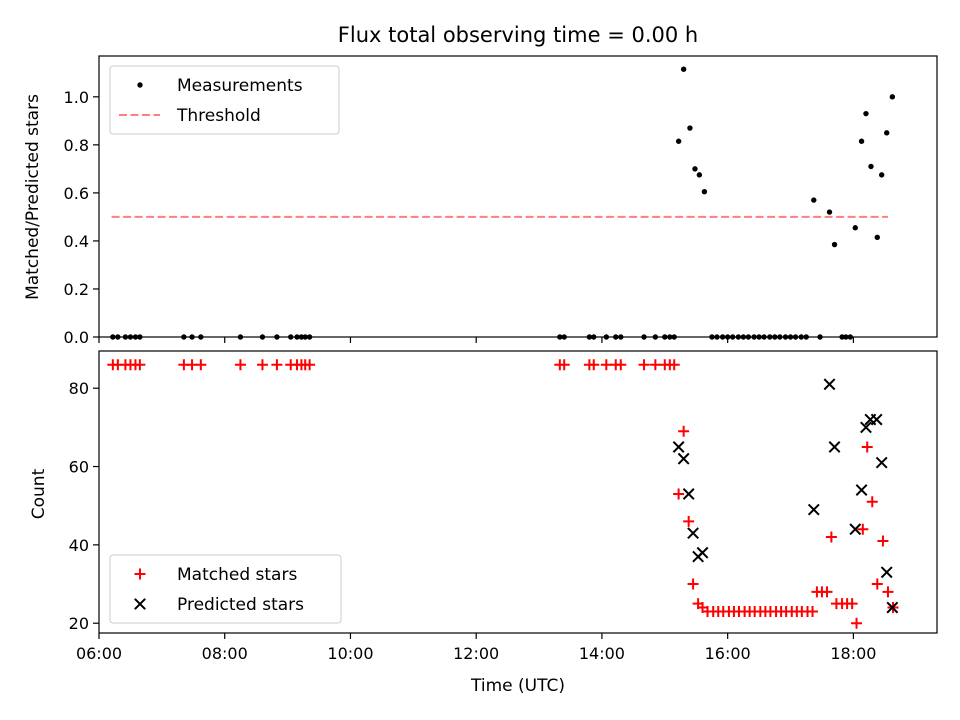 The width and height of the screenshot is (960, 720). I want to click on x-tick-label: 14:00, so click(602, 653).